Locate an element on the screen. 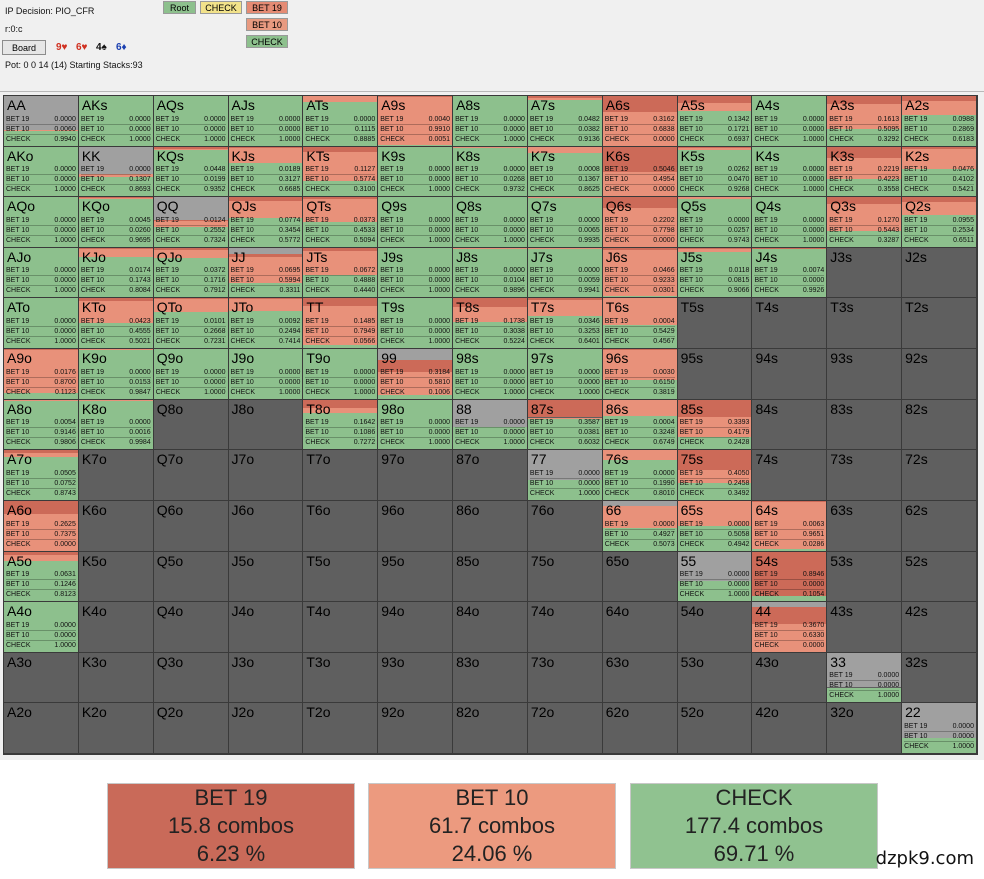 Image resolution: width=984 pixels, height=879 pixels. hand-cell: BET 19 0.0063 BET 10 0.9651 CHECK 0.0286 64s is located at coordinates (790, 526).